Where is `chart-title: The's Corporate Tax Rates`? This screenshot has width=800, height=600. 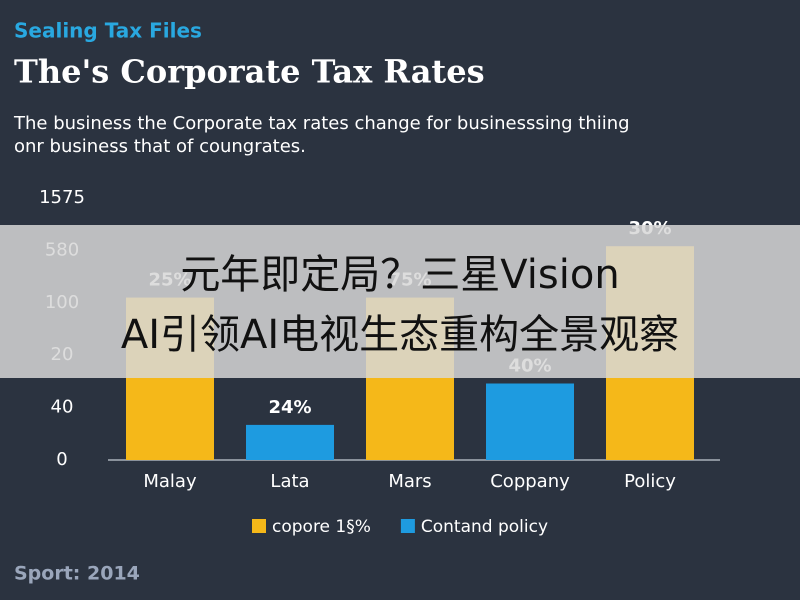
chart-title: The's Corporate Tax Rates is located at coordinates (249, 72).